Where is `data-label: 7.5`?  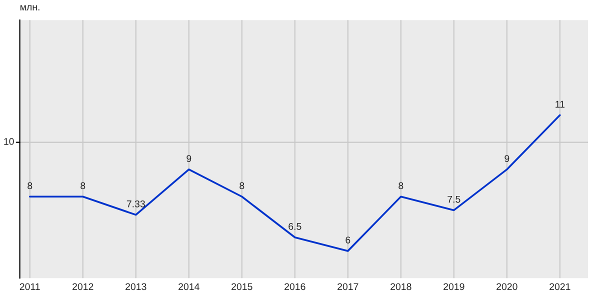
data-label: 7.5 is located at coordinates (454, 199).